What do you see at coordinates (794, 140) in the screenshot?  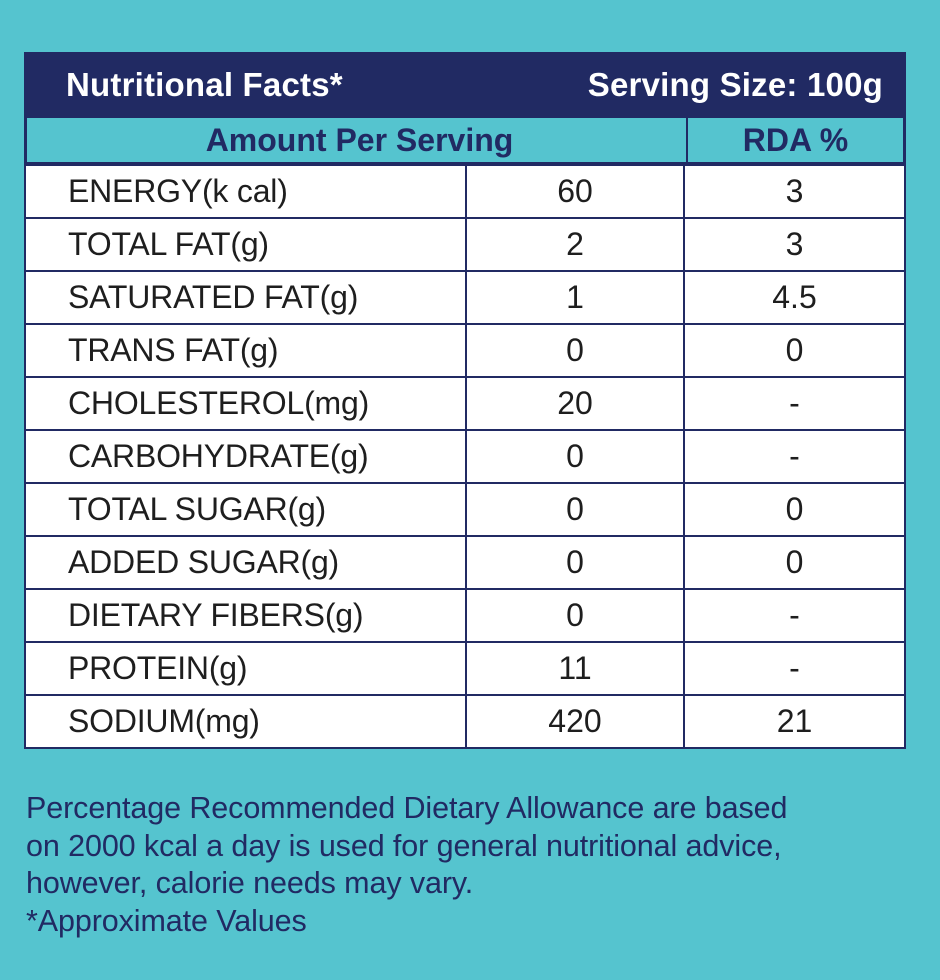 I see `rda-column-header: RDA %` at bounding box center [794, 140].